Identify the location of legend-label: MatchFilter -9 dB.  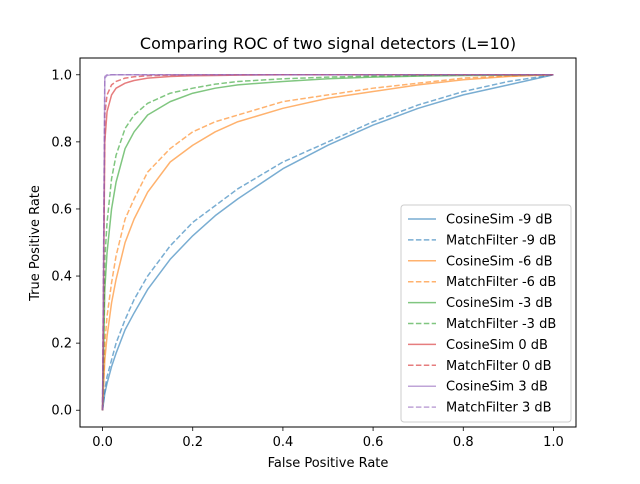
(501, 240).